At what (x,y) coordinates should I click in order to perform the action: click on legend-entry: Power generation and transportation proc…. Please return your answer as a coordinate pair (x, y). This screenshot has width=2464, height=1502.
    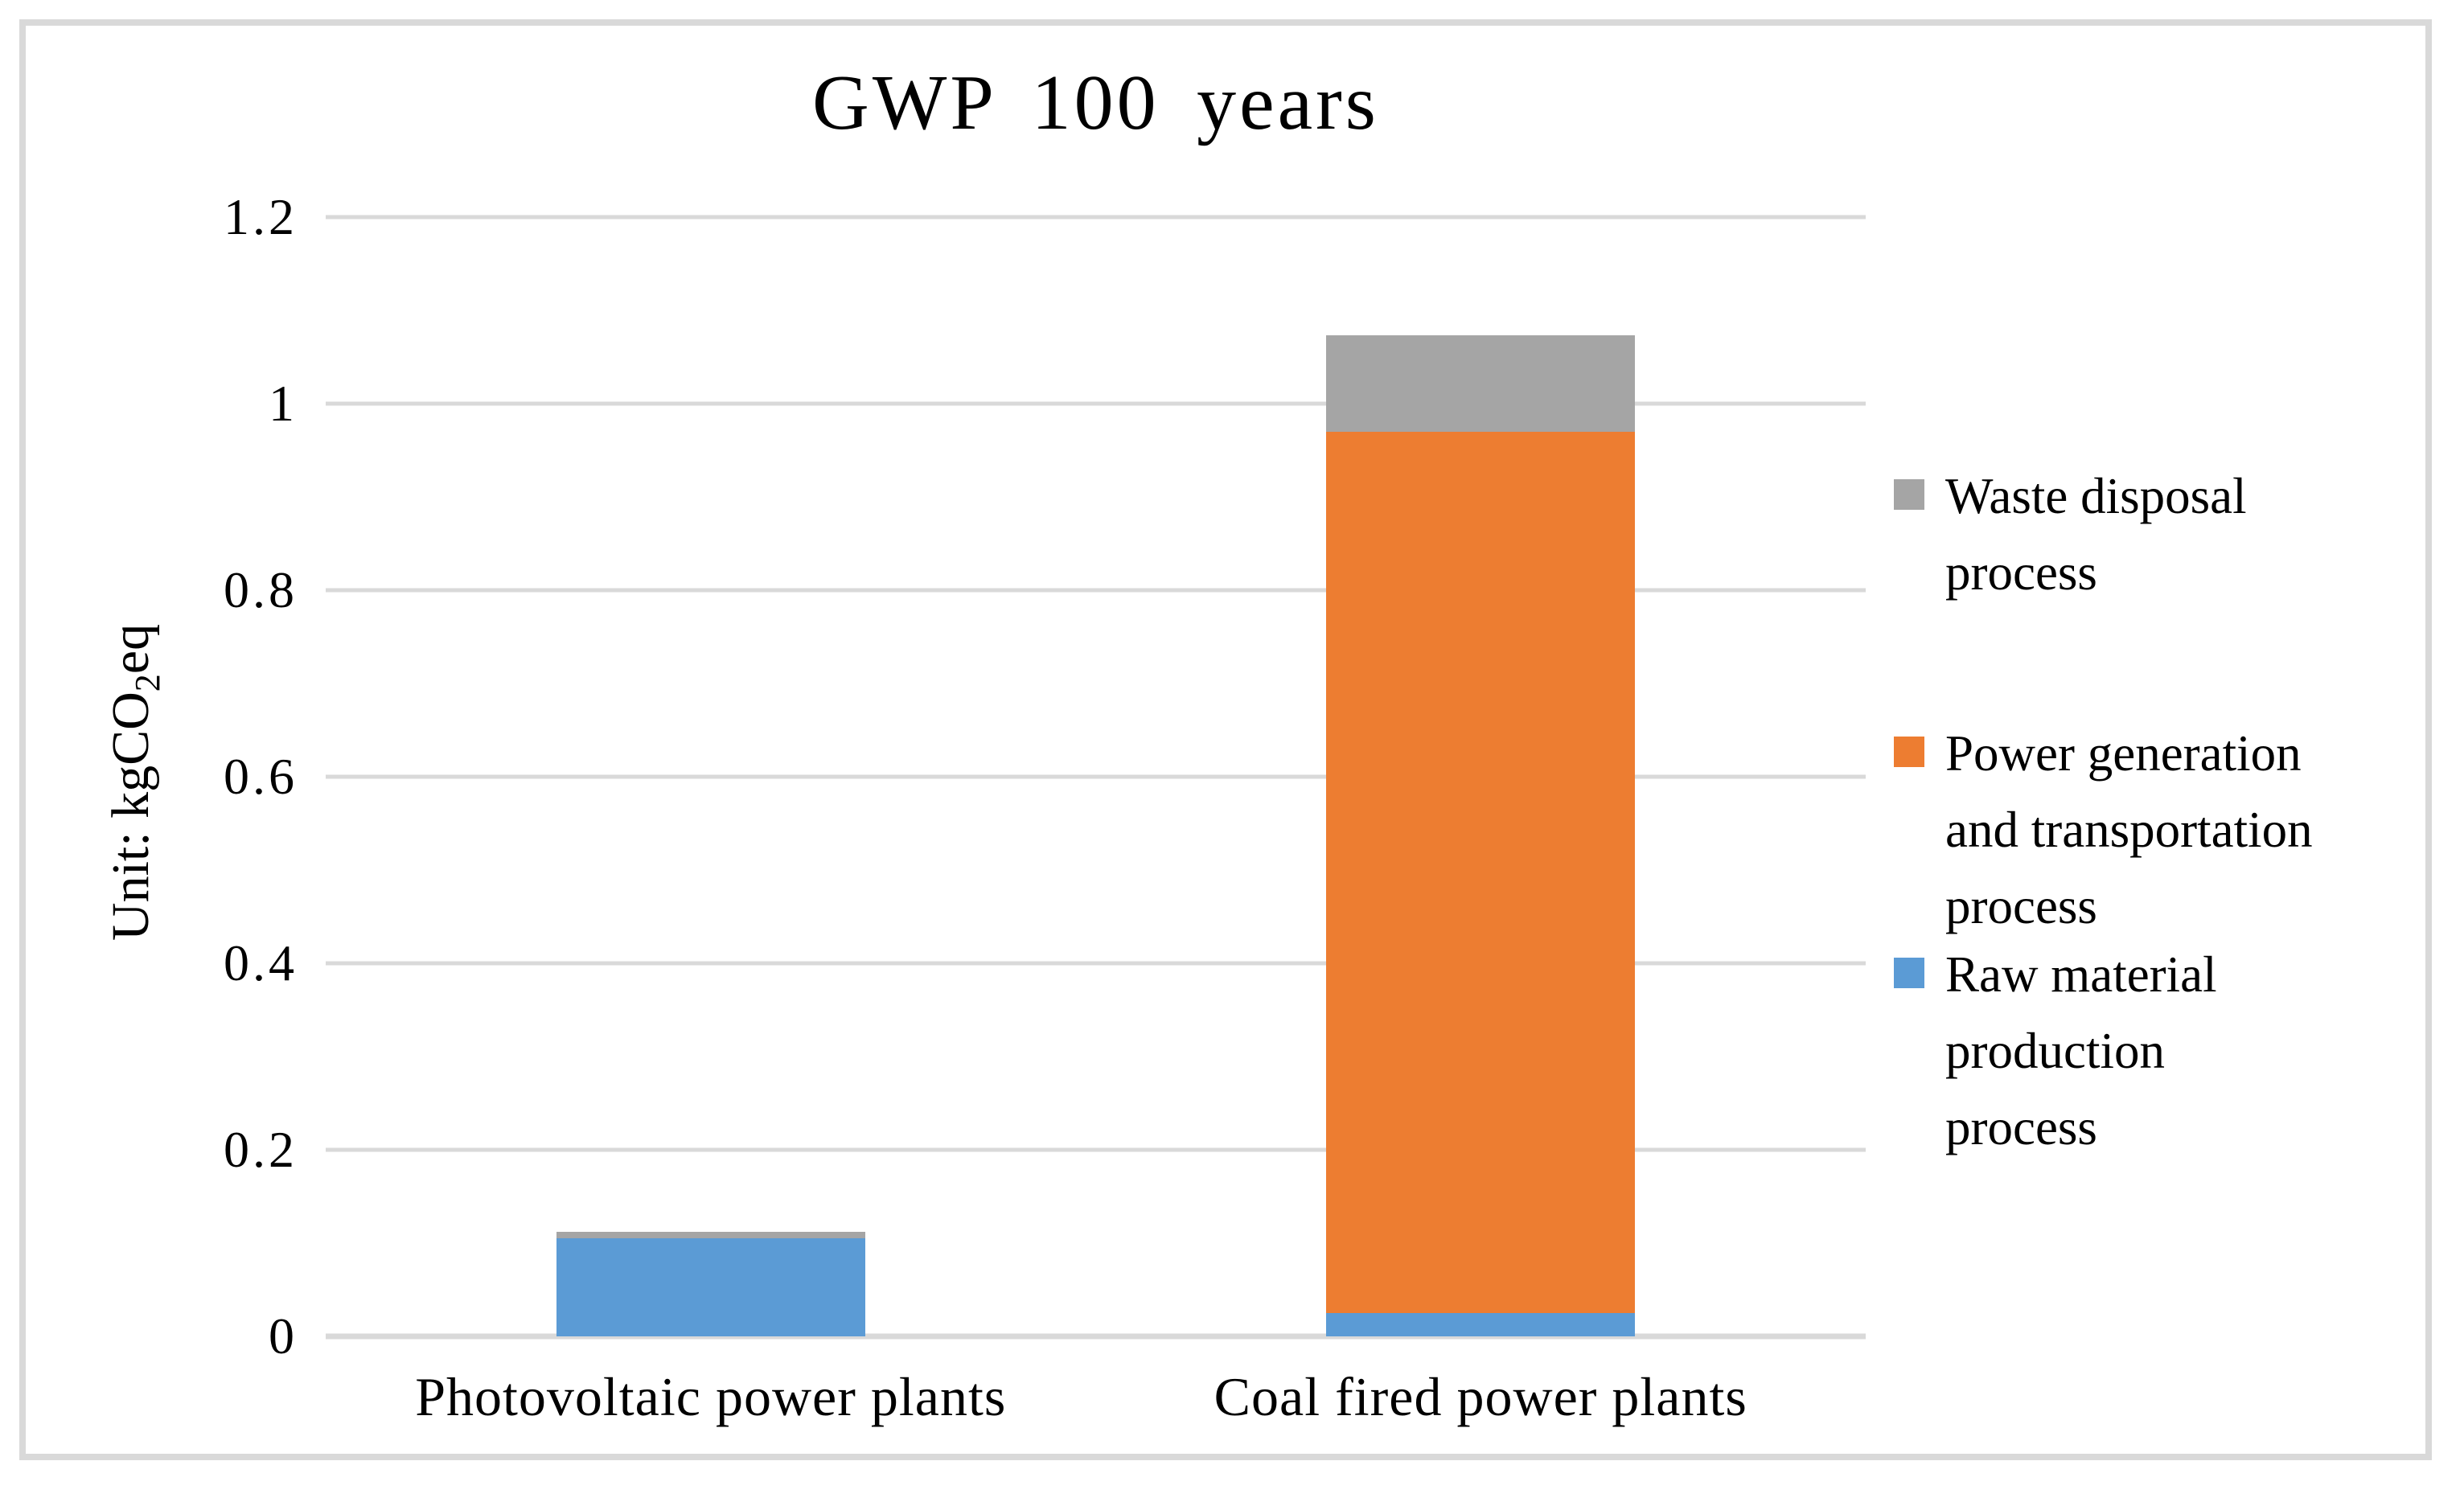
    Looking at the image, I should click on (2103, 830).